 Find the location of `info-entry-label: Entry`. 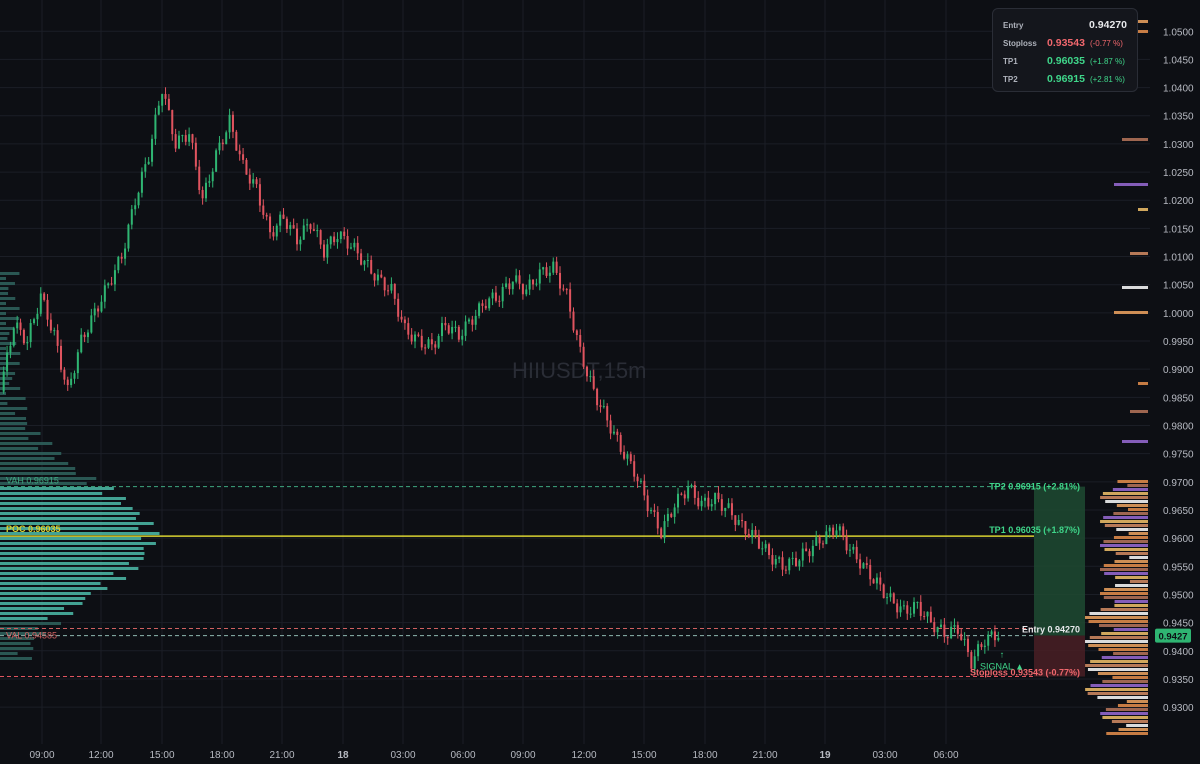

info-entry-label: Entry is located at coordinates (1013, 25).